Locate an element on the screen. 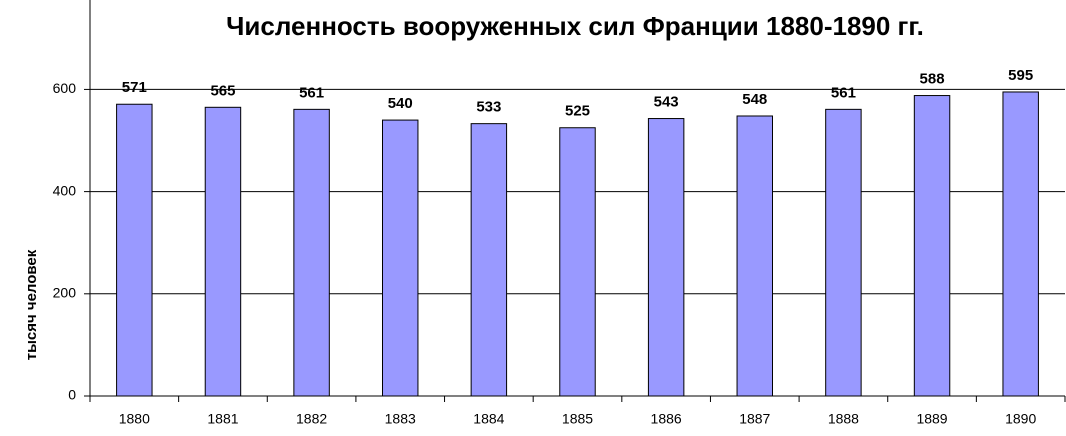 The image size is (1066, 436). value-label: 525 is located at coordinates (577, 111).